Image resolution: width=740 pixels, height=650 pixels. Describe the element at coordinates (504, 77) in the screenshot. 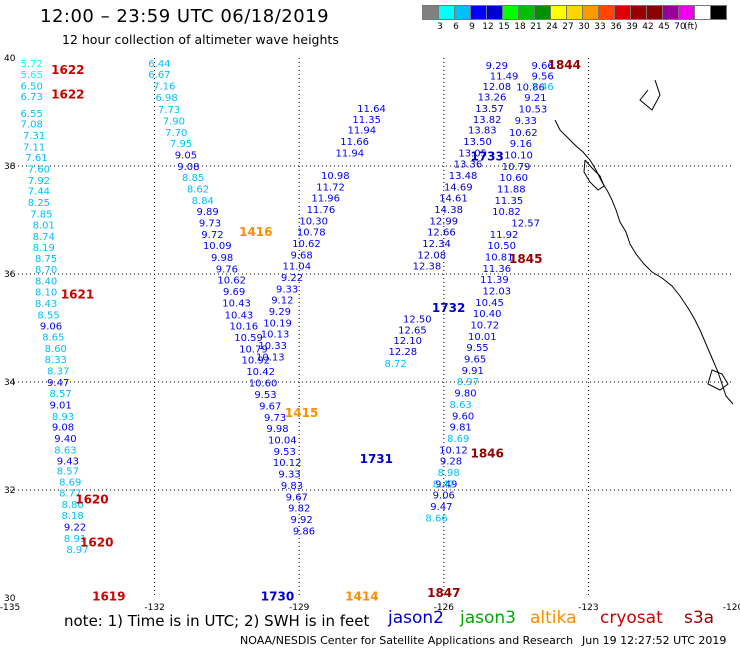

I see `wave-height-value: 11.49` at that location.